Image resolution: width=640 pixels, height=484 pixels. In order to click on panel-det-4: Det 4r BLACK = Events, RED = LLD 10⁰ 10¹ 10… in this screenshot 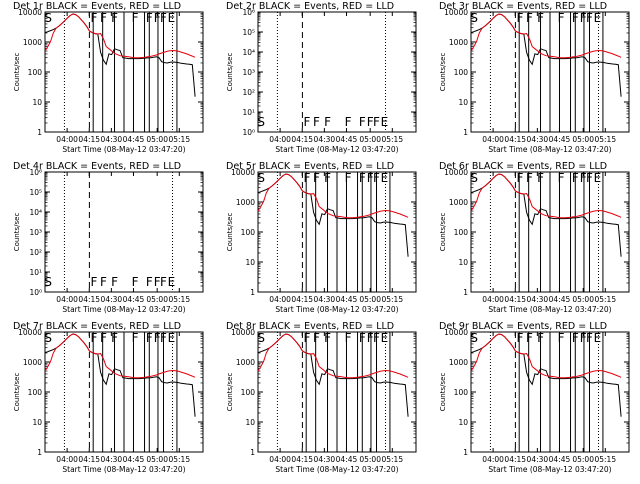, I will do `click(108, 237)`.